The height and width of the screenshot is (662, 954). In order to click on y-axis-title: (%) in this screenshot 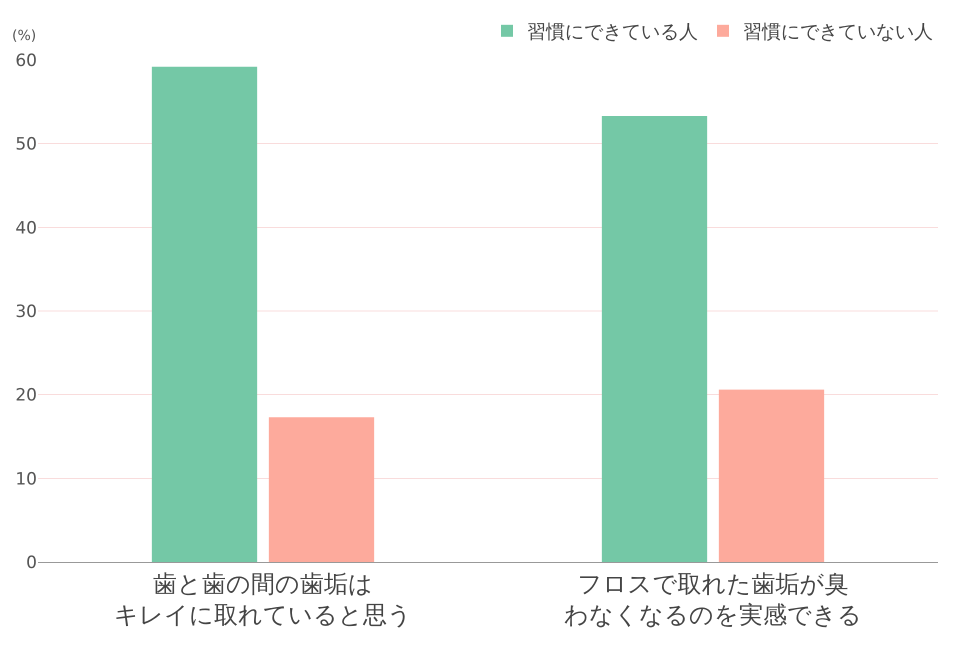, I will do `click(24, 36)`.